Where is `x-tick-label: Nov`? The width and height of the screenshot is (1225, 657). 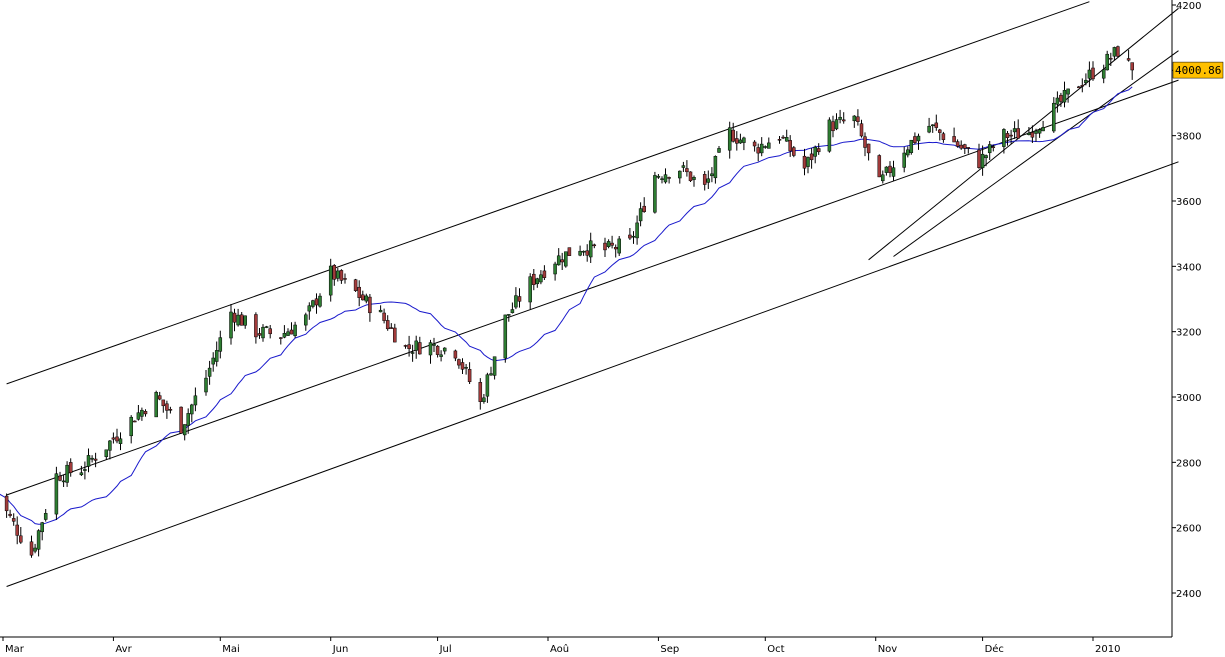 x-tick-label: Nov is located at coordinates (888, 649).